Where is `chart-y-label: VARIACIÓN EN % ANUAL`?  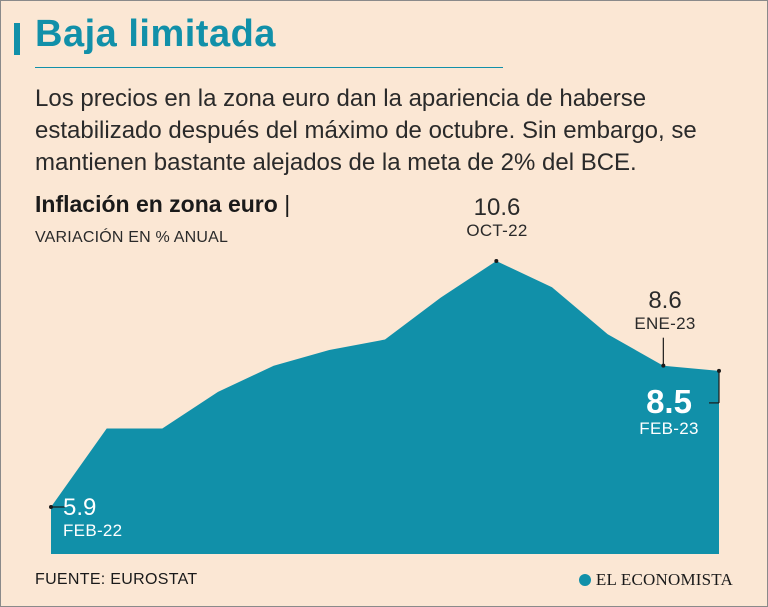 chart-y-label: VARIACIÓN EN % ANUAL is located at coordinates (132, 237).